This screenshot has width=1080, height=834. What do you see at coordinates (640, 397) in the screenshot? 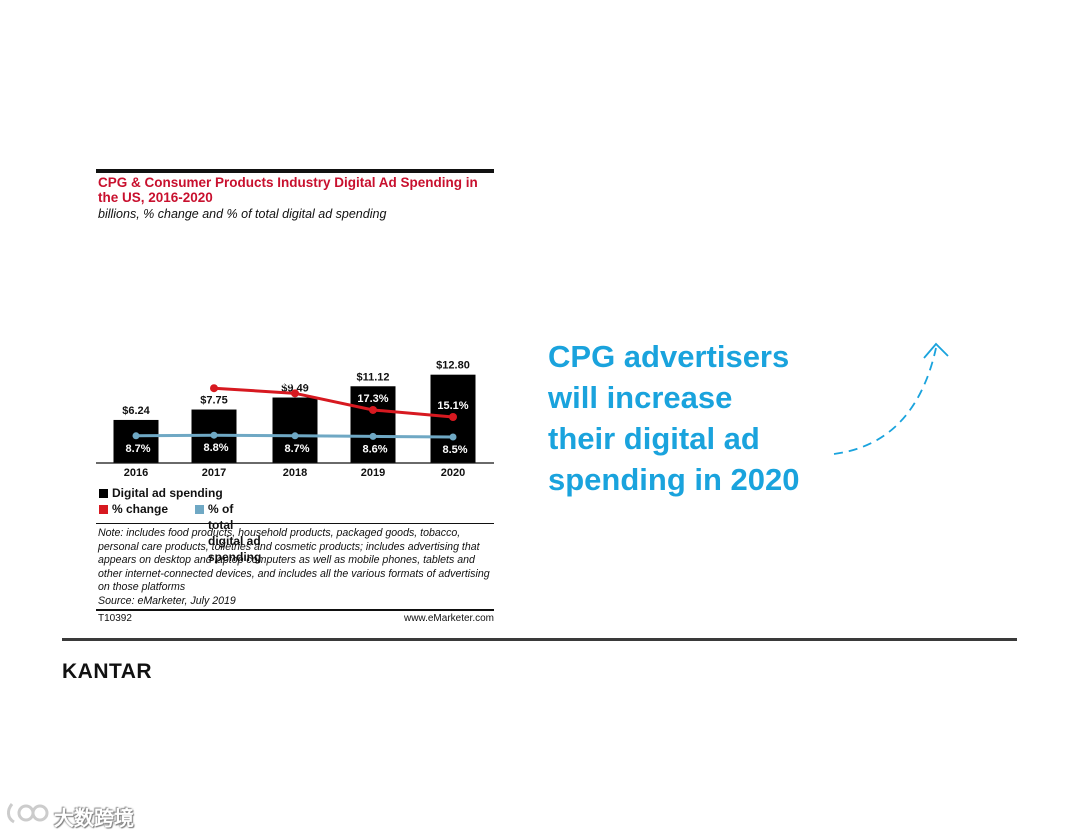
I see `headline-line-2: will increase` at bounding box center [640, 397].